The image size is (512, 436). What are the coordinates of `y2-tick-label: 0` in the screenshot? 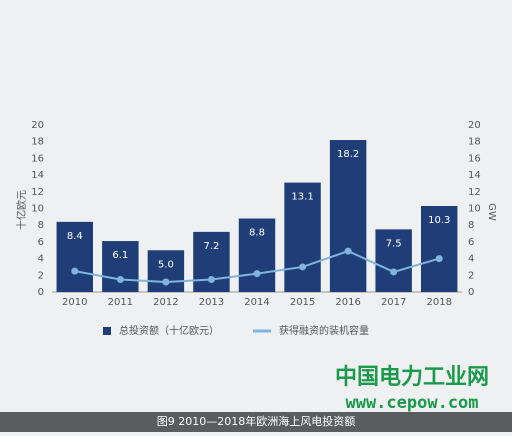 It's located at (471, 292).